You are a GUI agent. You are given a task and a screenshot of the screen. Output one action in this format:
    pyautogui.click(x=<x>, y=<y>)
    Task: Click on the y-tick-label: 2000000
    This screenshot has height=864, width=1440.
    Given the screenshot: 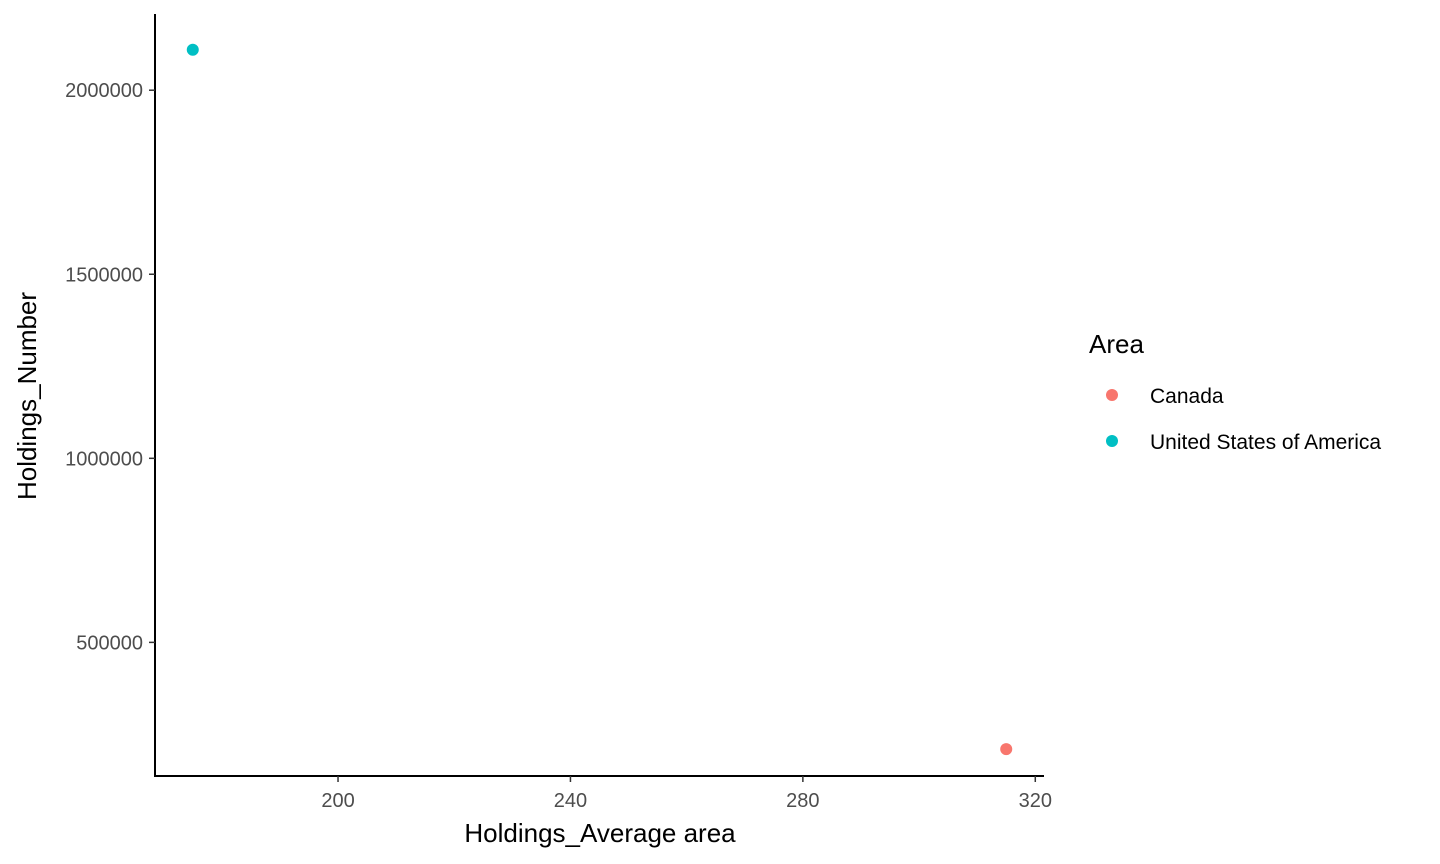 What is the action you would take?
    pyautogui.click(x=104, y=91)
    